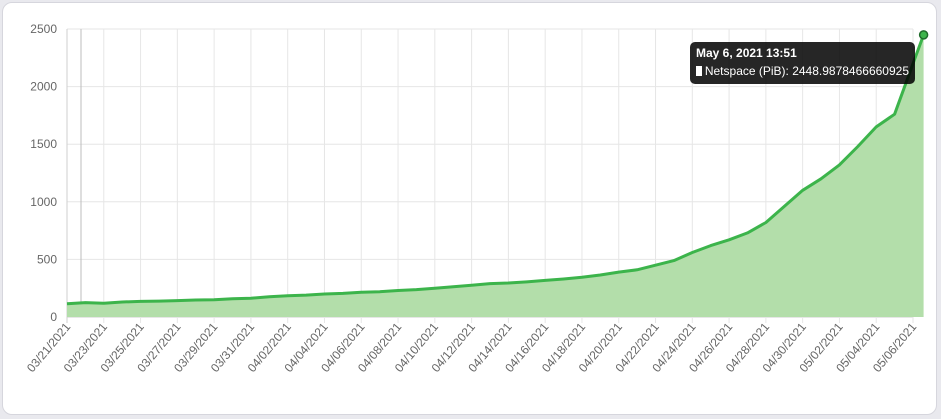 The image size is (941, 419). I want to click on y-tick-label: 1500, so click(43, 144).